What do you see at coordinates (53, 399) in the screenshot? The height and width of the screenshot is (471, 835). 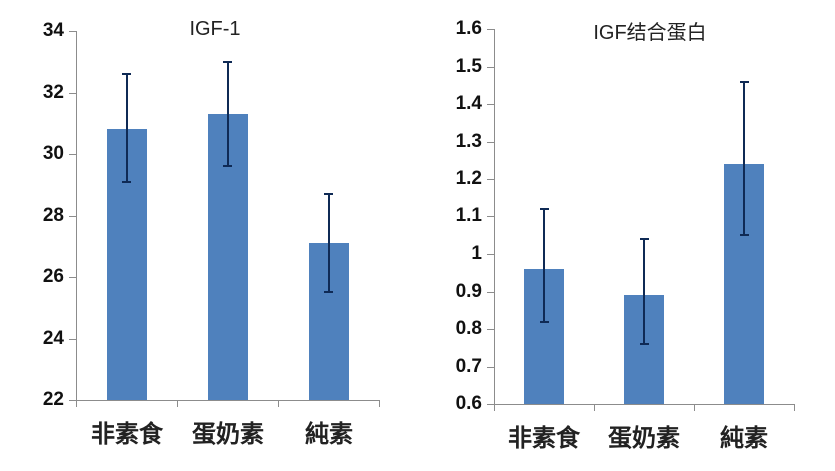 I see `y-tick-label: 22` at bounding box center [53, 399].